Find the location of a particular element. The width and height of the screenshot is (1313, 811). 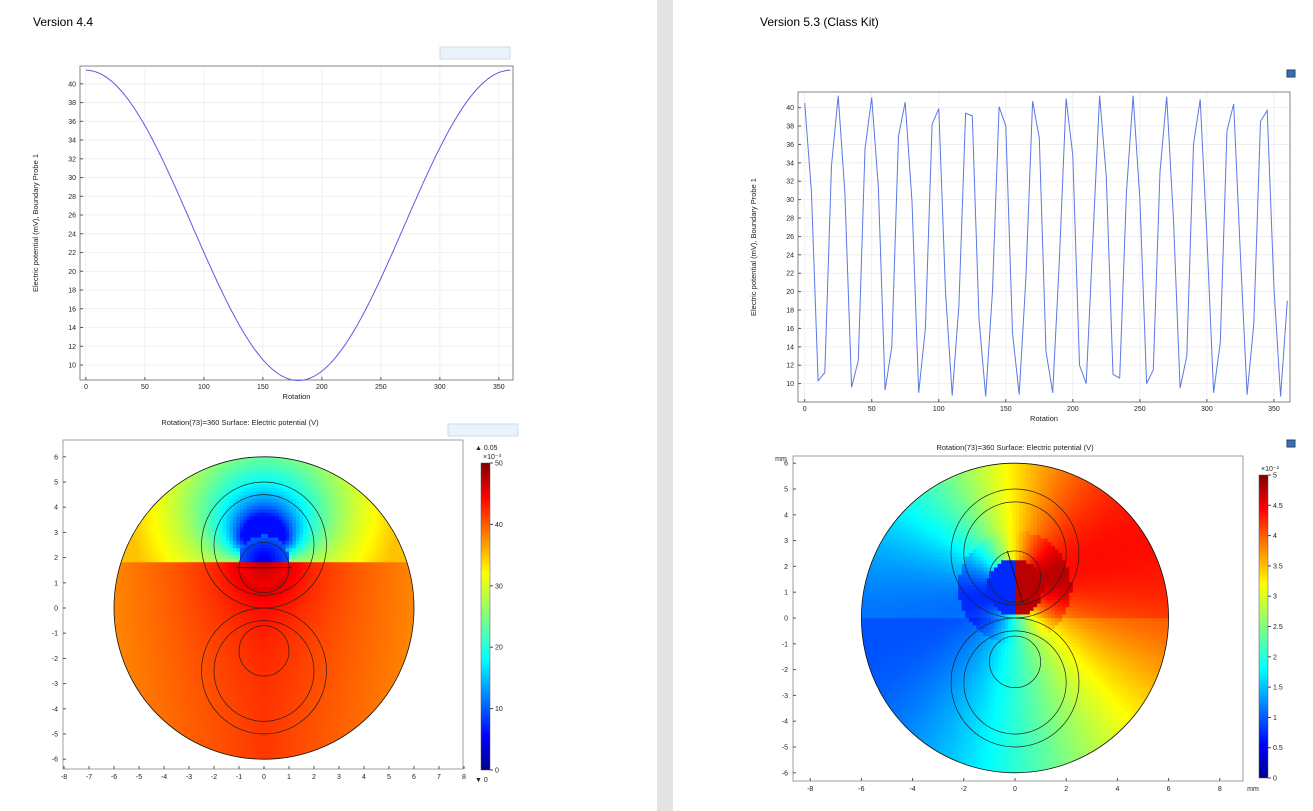

left-surface-y-tick-label: 1 is located at coordinates (56, 583).